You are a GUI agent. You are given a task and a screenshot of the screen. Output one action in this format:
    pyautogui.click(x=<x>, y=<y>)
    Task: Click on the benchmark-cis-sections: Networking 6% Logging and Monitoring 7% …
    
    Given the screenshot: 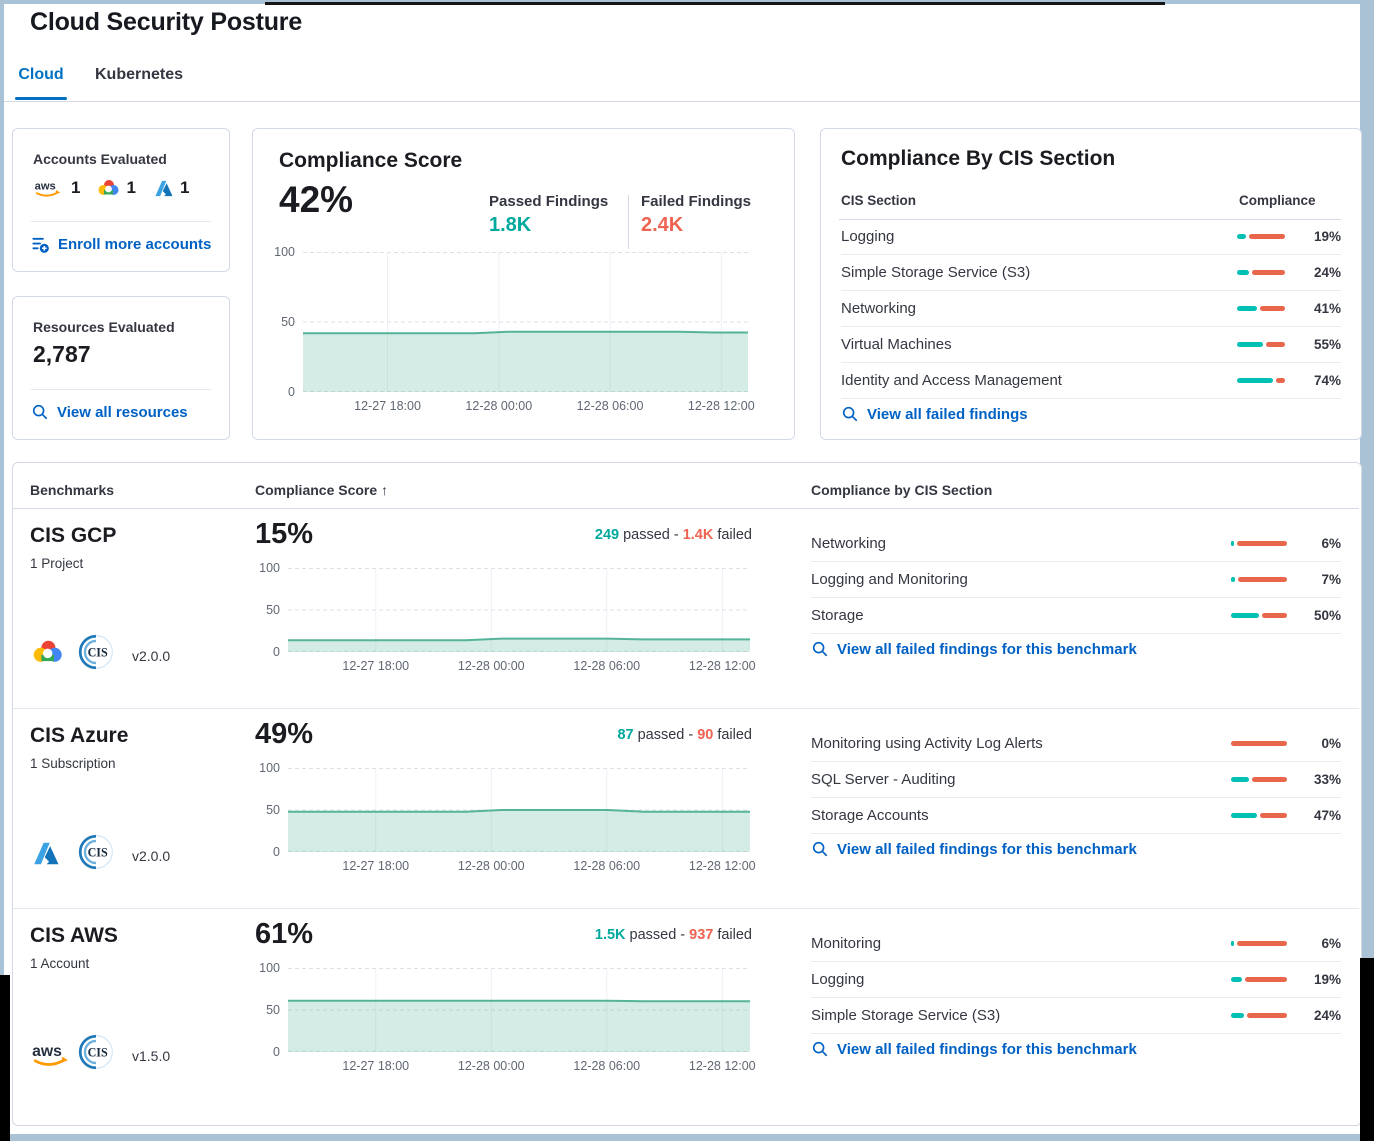 What is the action you would take?
    pyautogui.click(x=1076, y=580)
    